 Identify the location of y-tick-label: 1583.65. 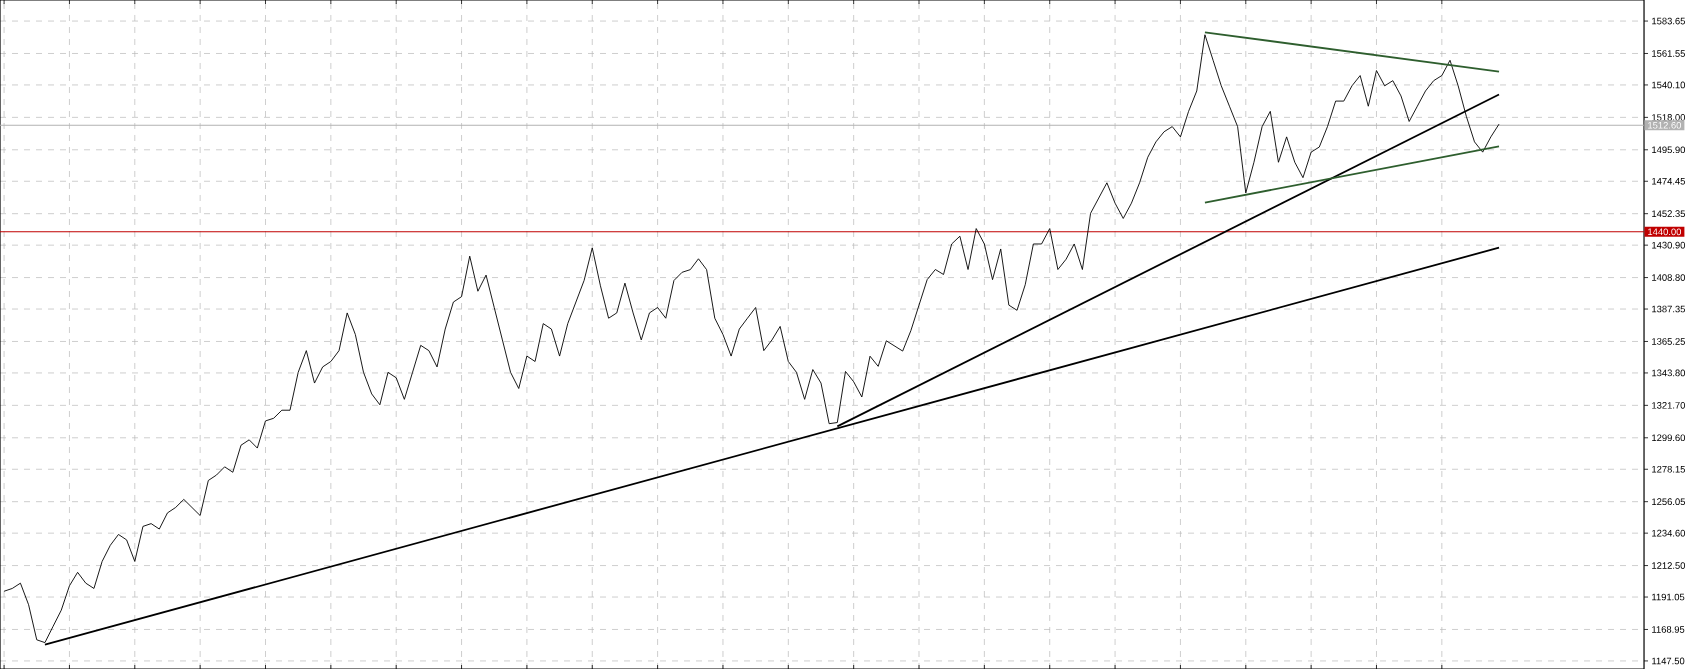
(1668, 21).